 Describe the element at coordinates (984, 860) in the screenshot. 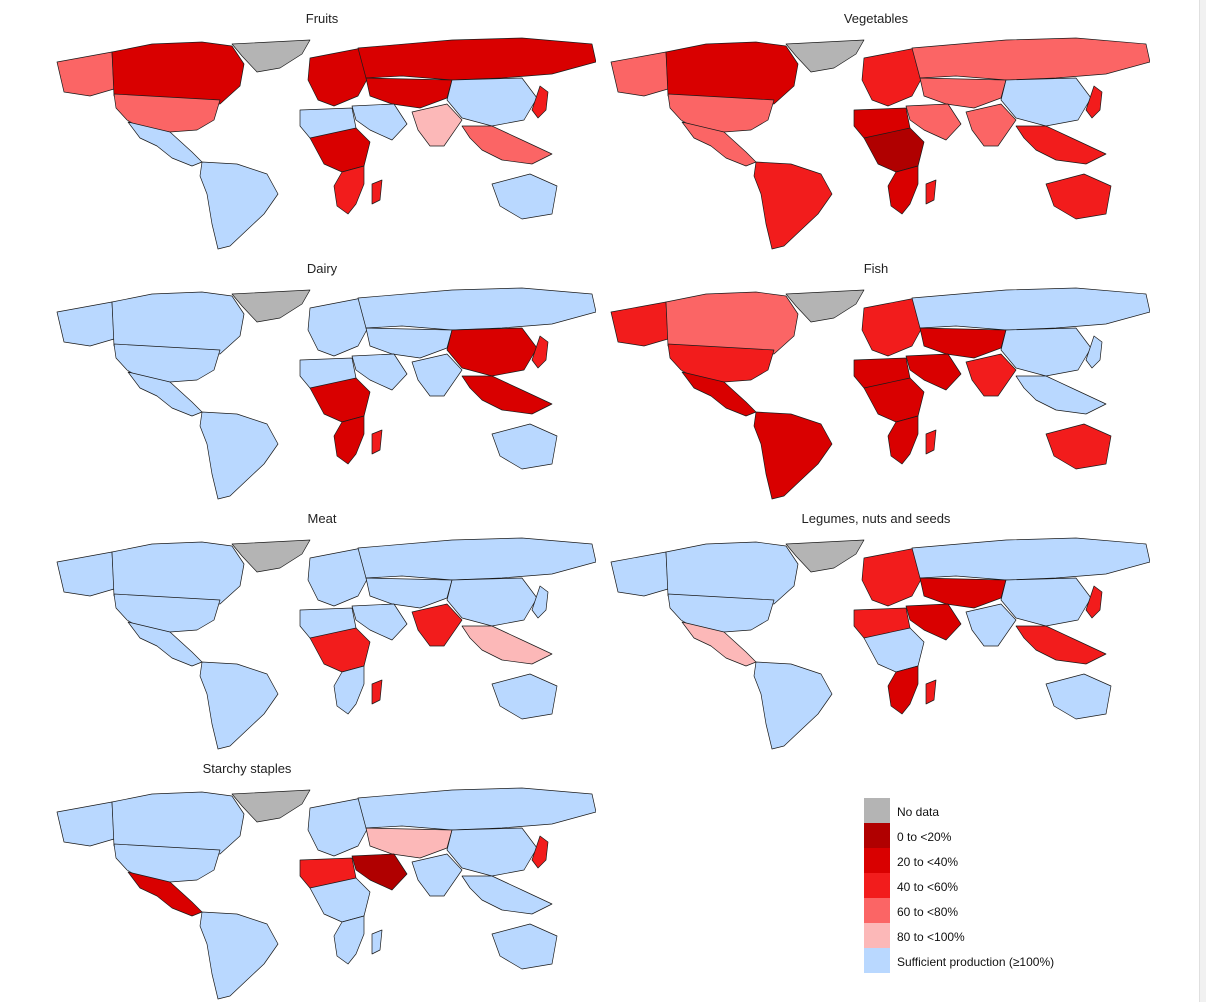

I see `legend-item: 20 to <40%` at that location.